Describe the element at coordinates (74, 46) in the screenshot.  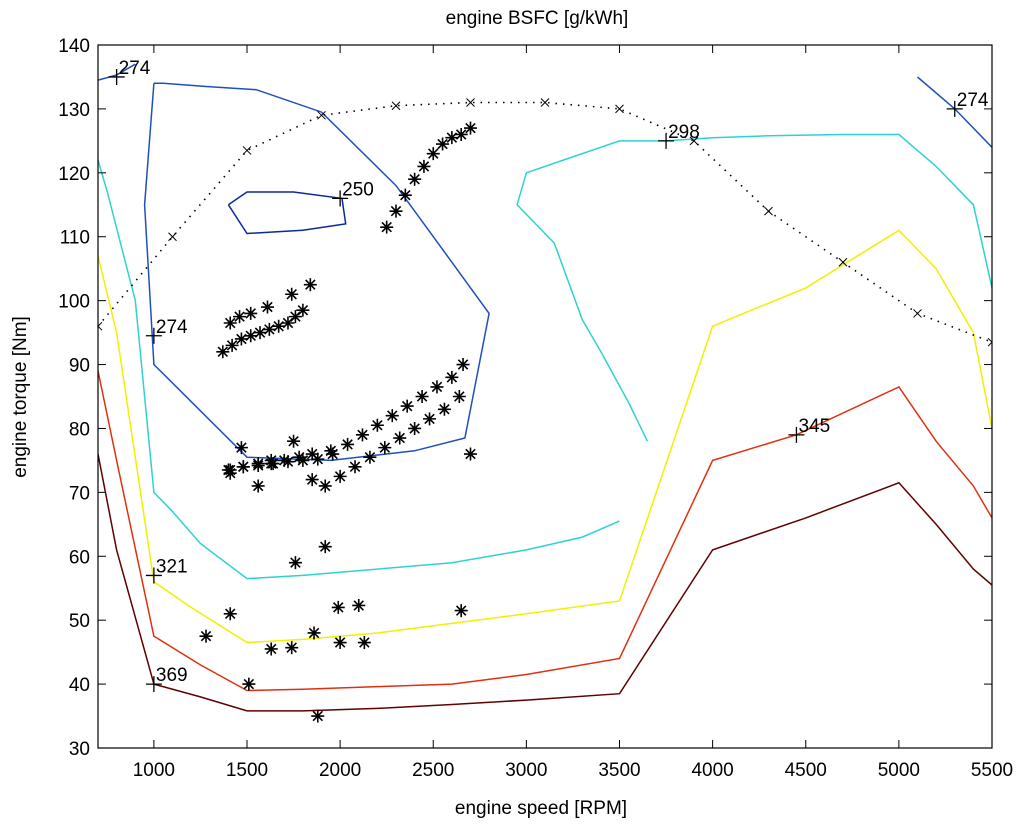
I see `y-tick-label: 140` at that location.